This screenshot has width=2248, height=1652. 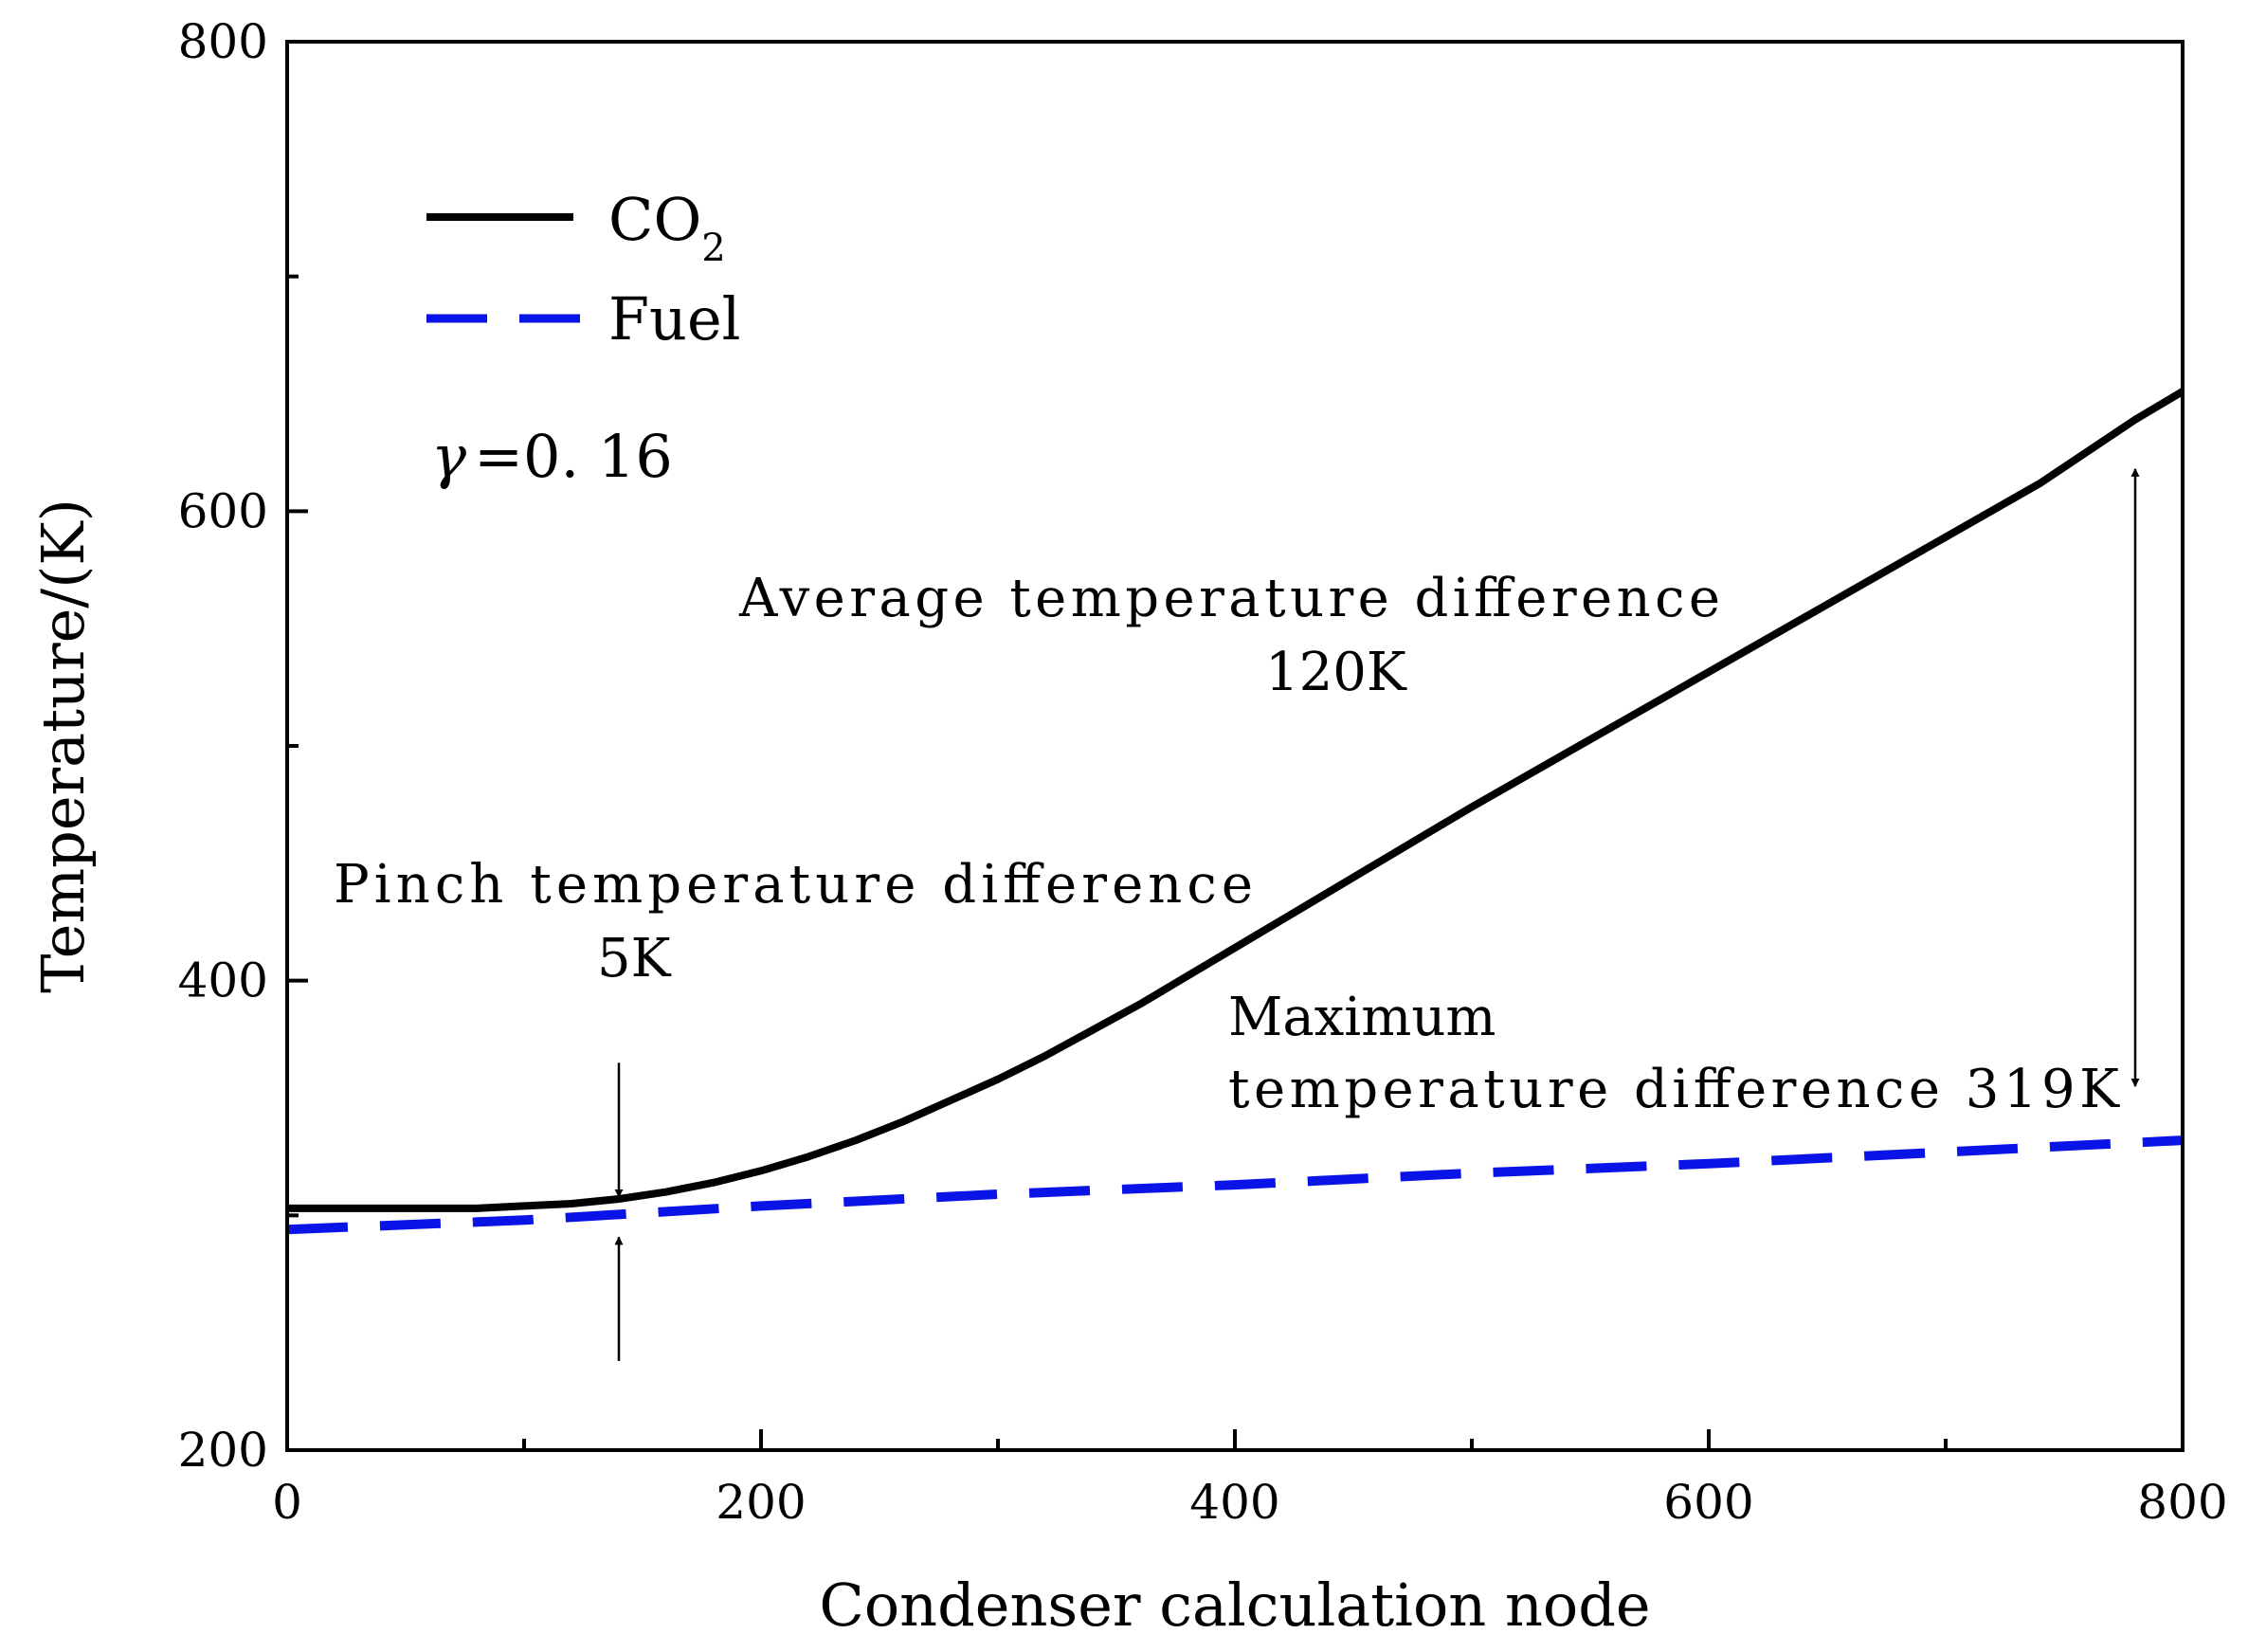 I want to click on average-label-line2: 120K, so click(x=1336, y=672).